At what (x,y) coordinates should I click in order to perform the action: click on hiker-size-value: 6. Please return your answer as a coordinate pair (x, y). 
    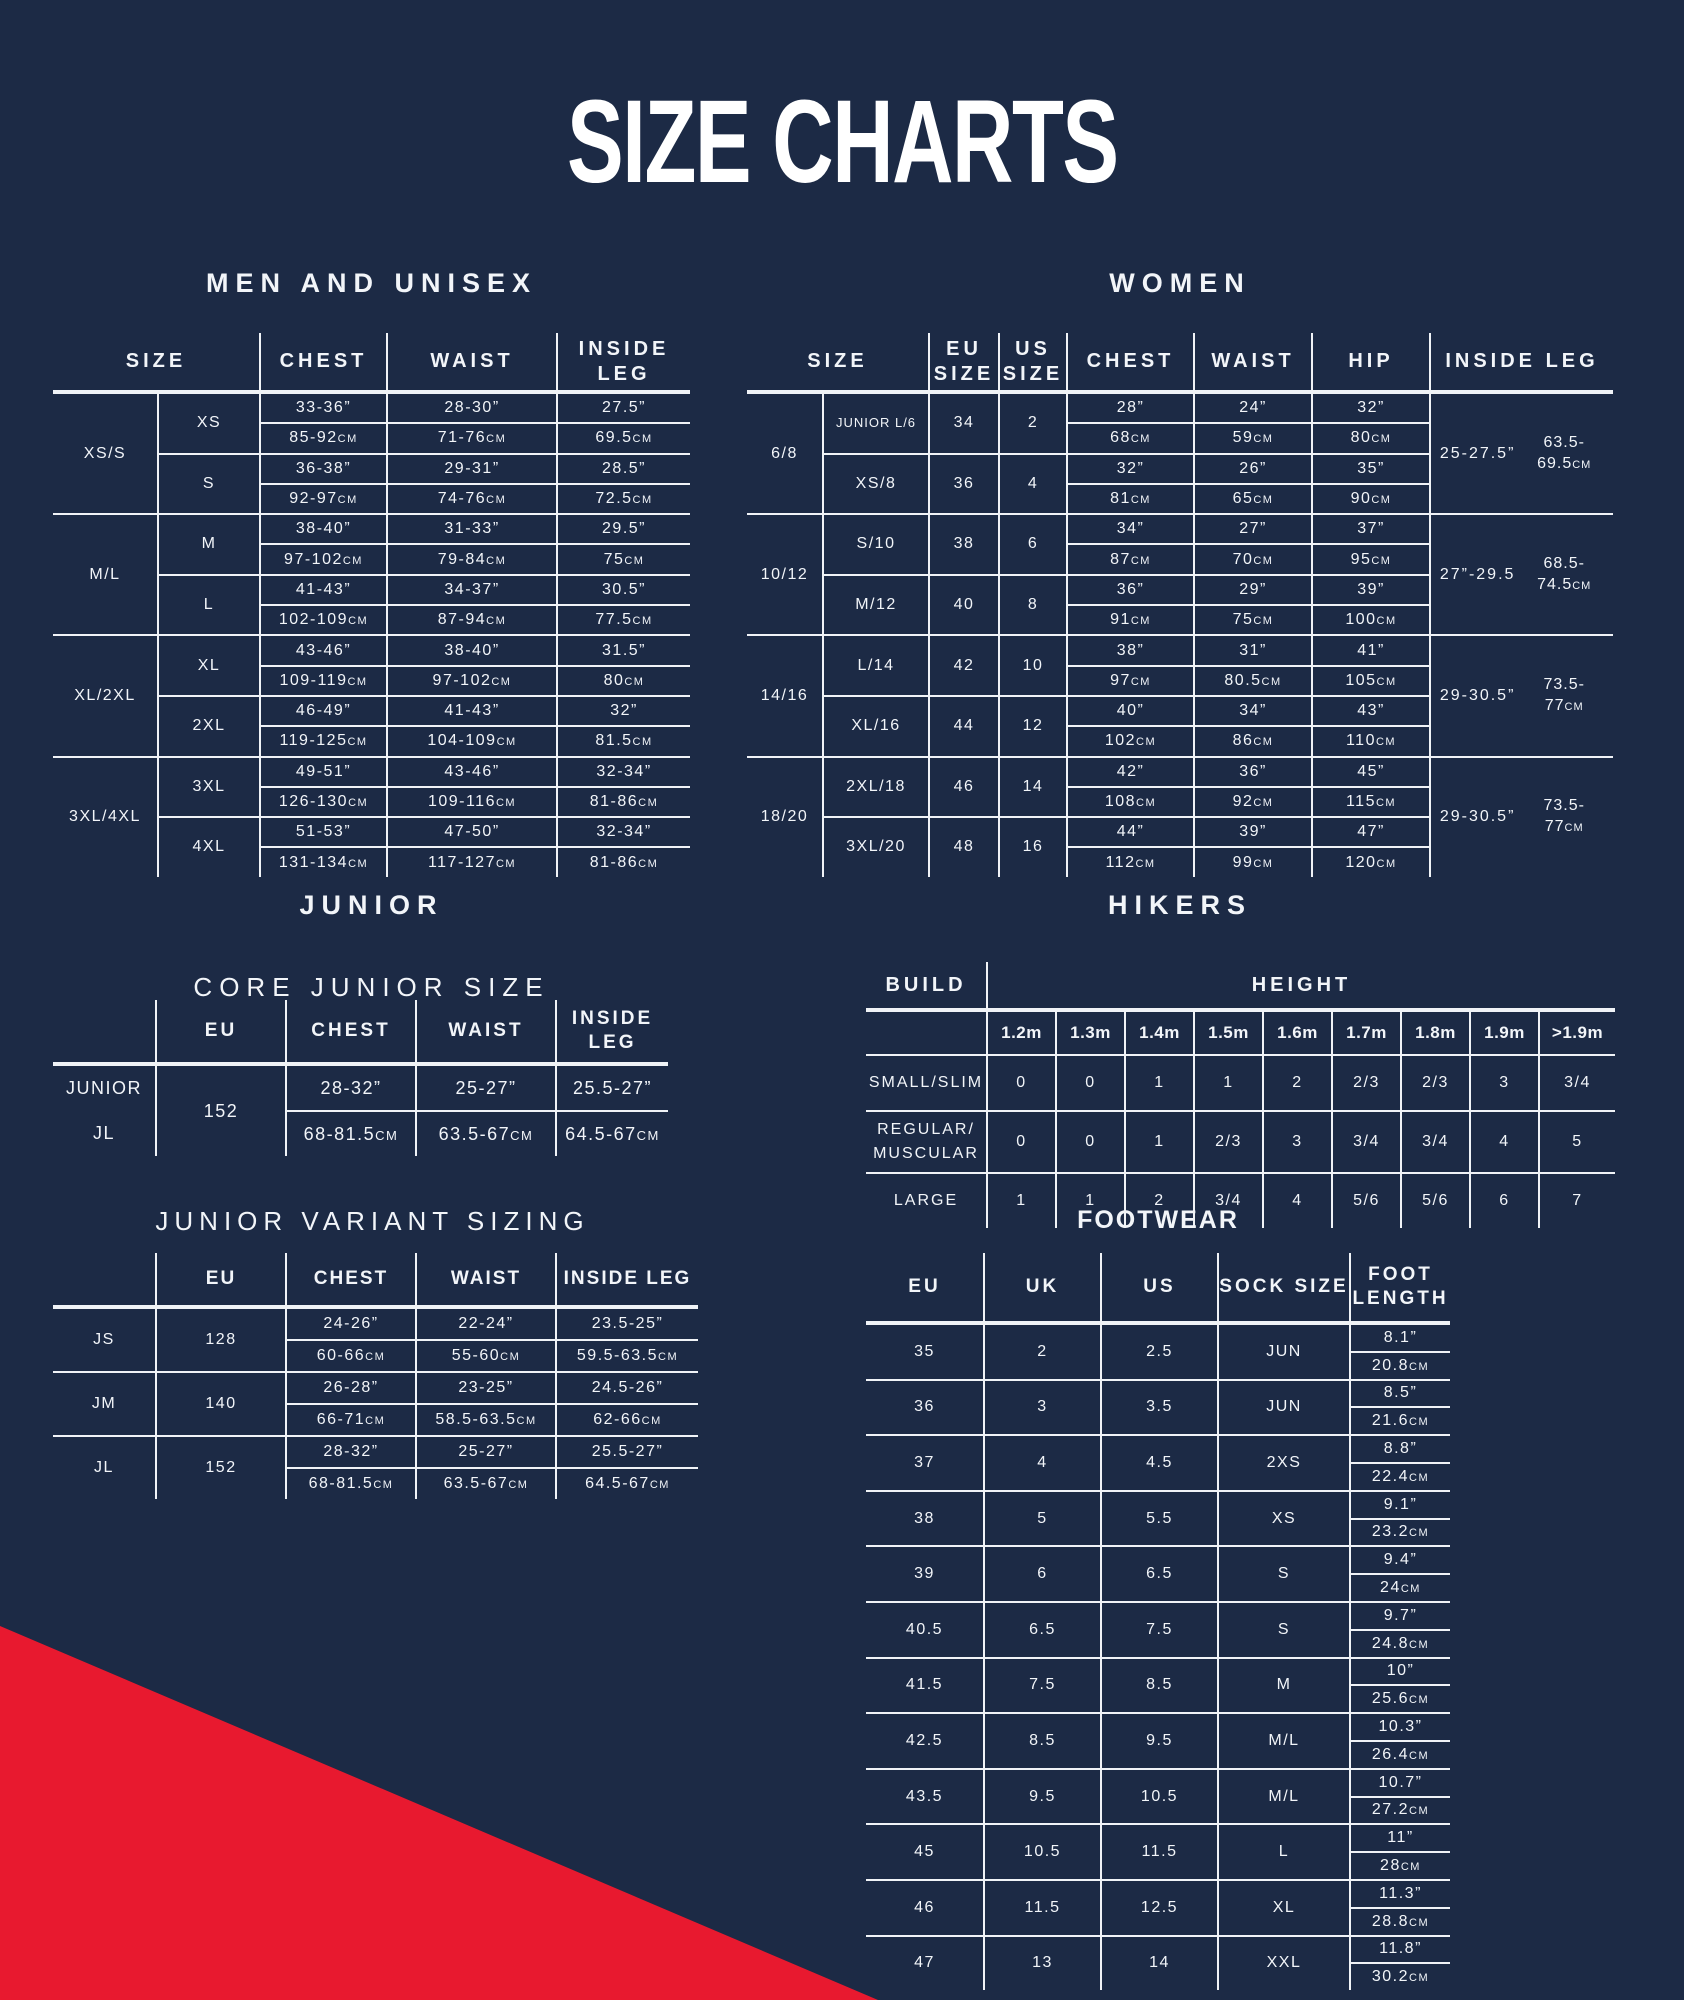
    Looking at the image, I should click on (1504, 1200).